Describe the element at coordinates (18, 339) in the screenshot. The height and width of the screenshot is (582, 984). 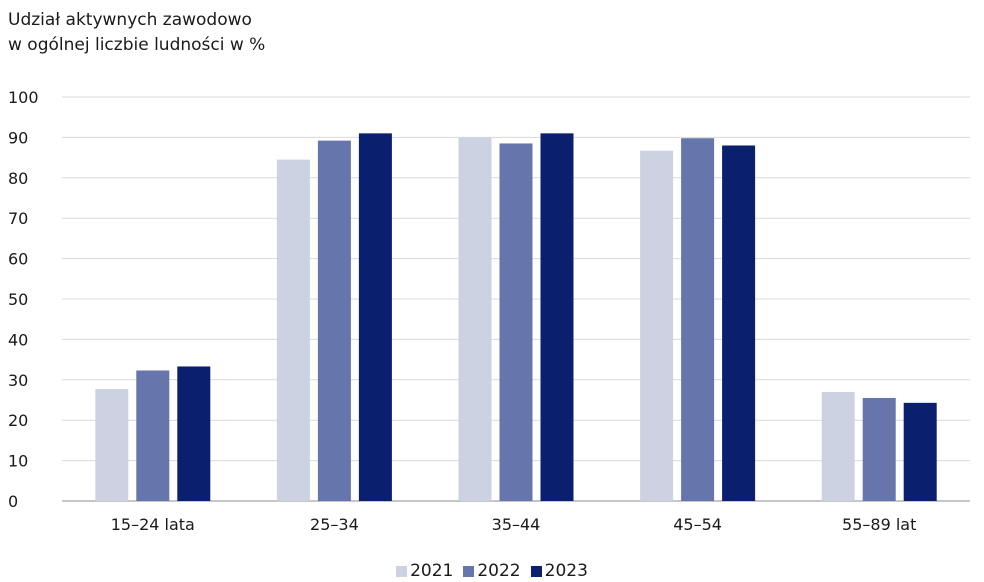
I see `y-tick-label: 40` at that location.